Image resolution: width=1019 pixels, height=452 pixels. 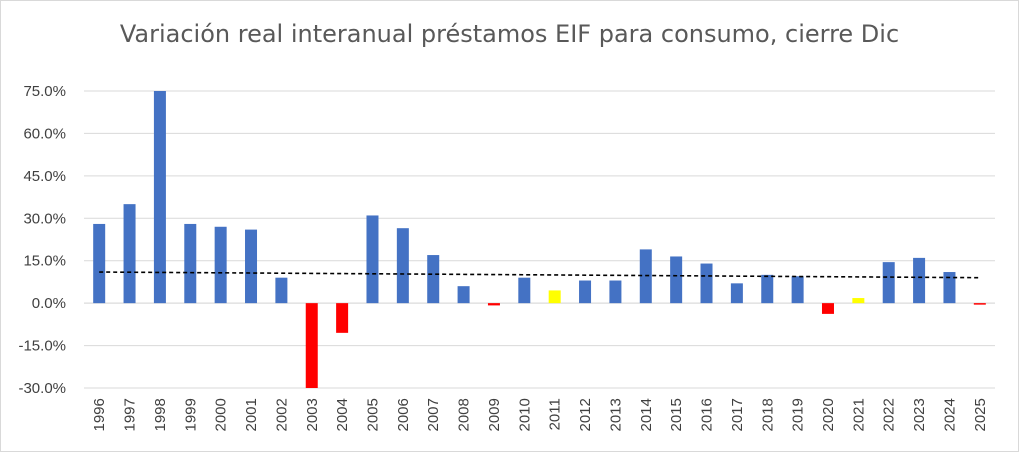 I want to click on x-tick-label: 2016, so click(x=707, y=414).